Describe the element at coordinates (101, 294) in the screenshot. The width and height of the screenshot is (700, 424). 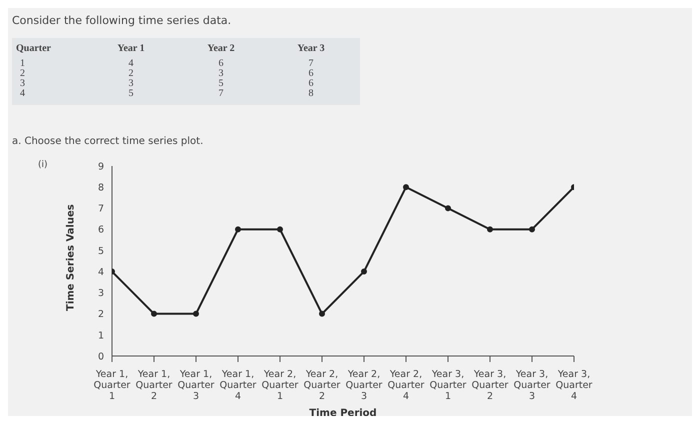
I see `y-tick-label: 3` at that location.